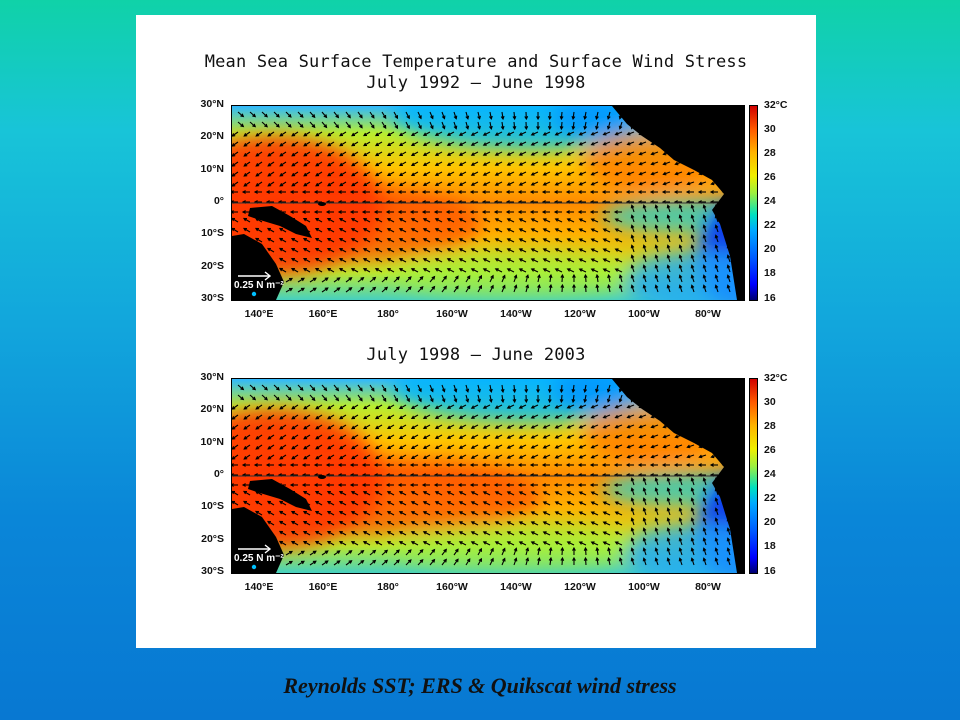  I want to click on panel-1-lon-label: 160°W, so click(452, 314).